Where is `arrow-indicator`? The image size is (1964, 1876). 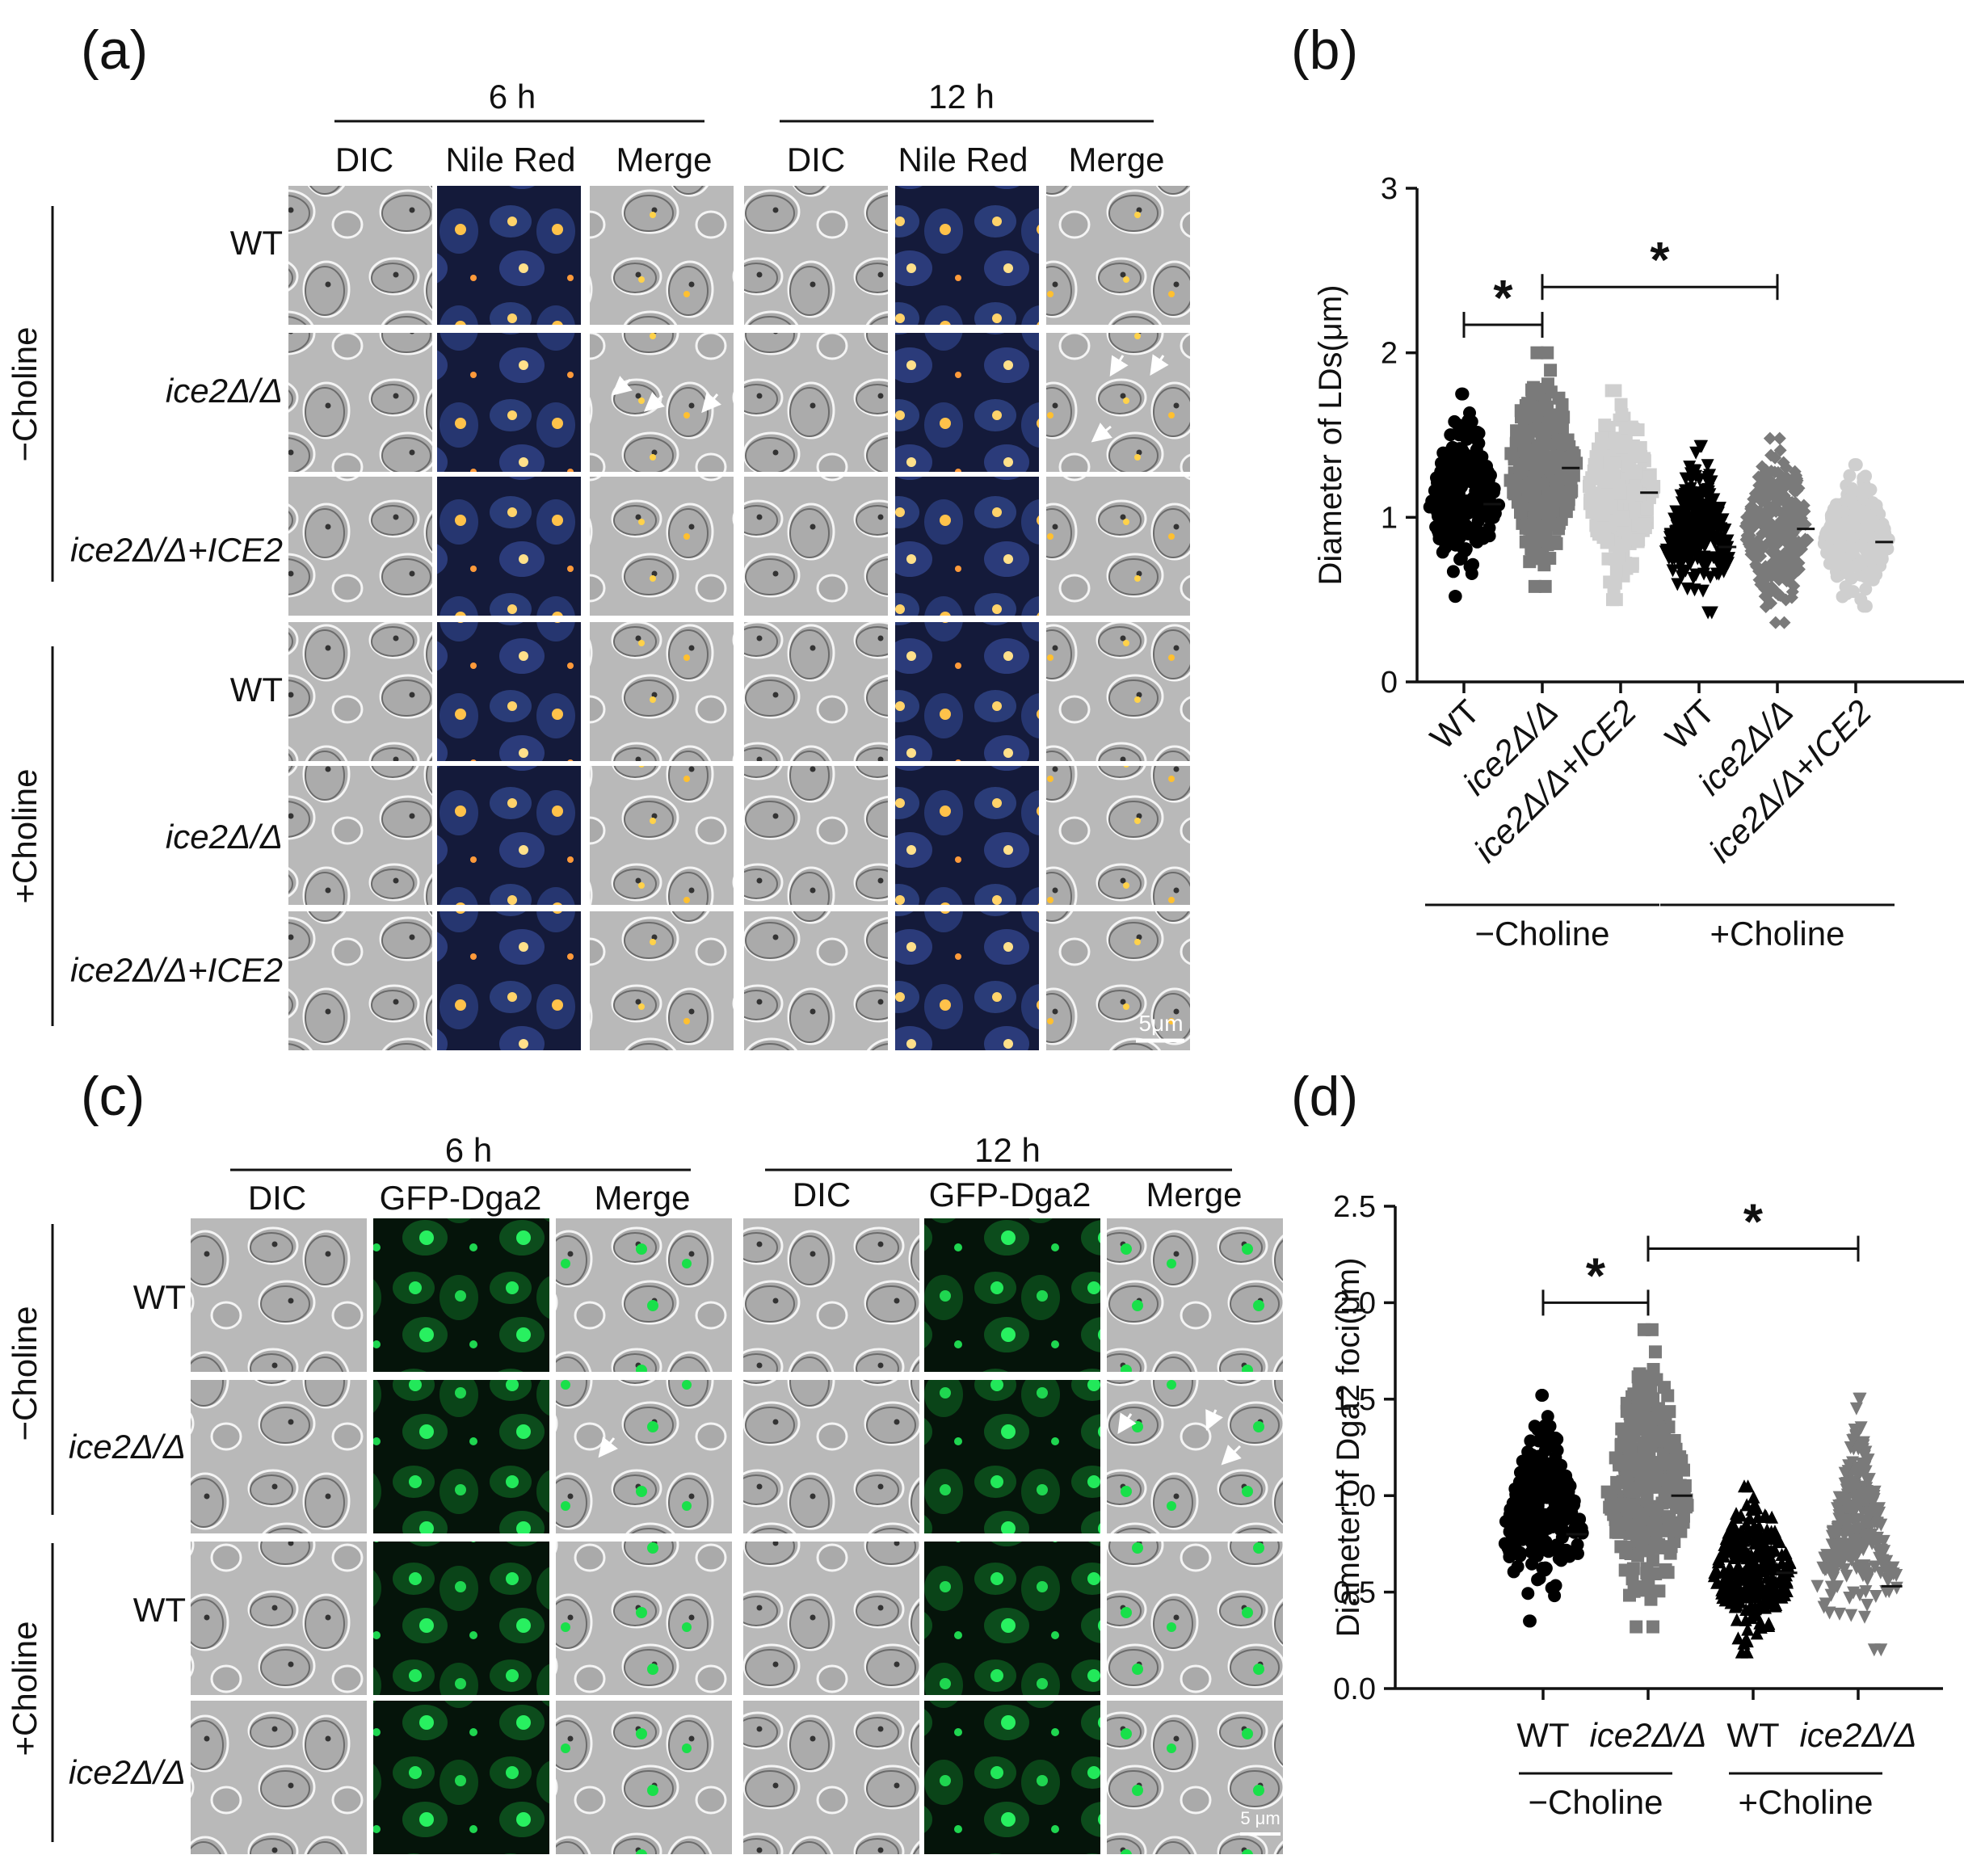
arrow-indicator is located at coordinates (1231, 1455).